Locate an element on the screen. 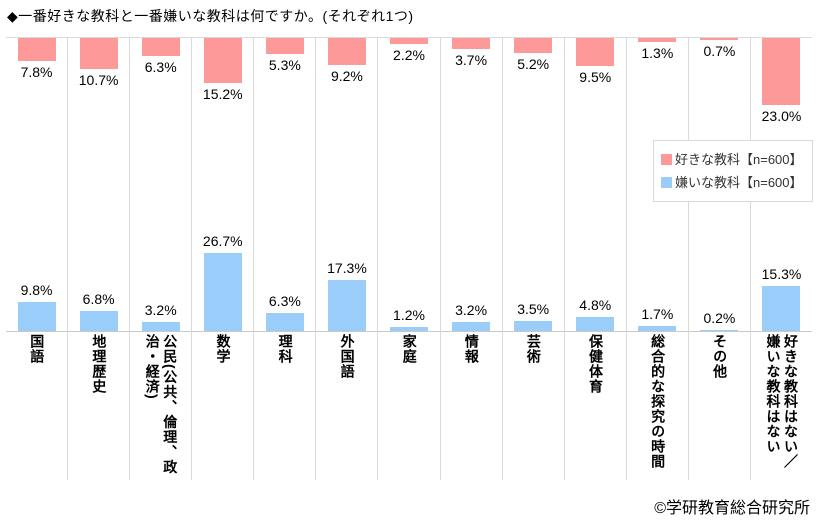 This screenshot has width=818, height=526. category-label: 公民(公共、倫理、政治・経済) is located at coordinates (161, 405).